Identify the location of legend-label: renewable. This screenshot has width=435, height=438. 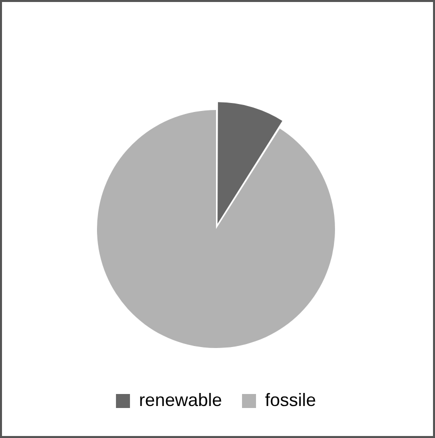
(180, 400).